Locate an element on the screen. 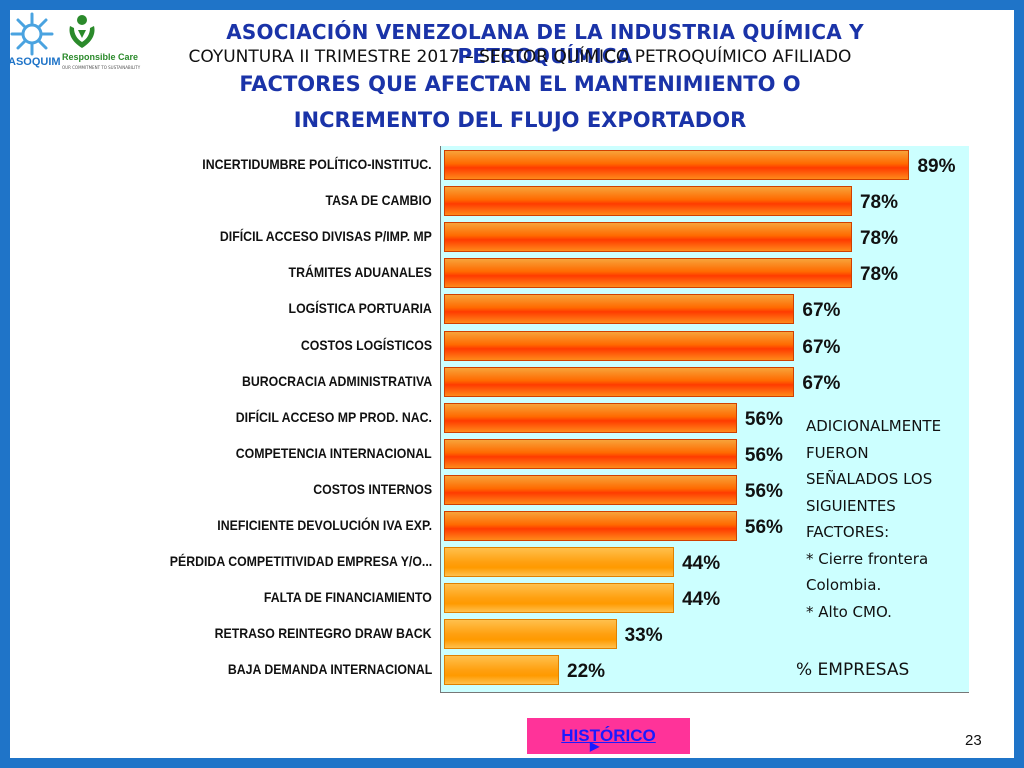 The image size is (1024, 768). historico-label: HISTÓRICO is located at coordinates (608, 735).